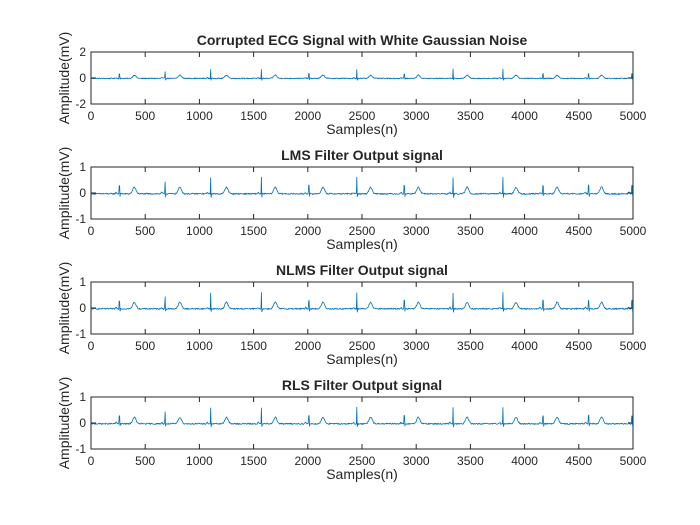 Image resolution: width=700 pixels, height=525 pixels. I want to click on chart-title: RLS Filter Output signal, so click(362, 385).